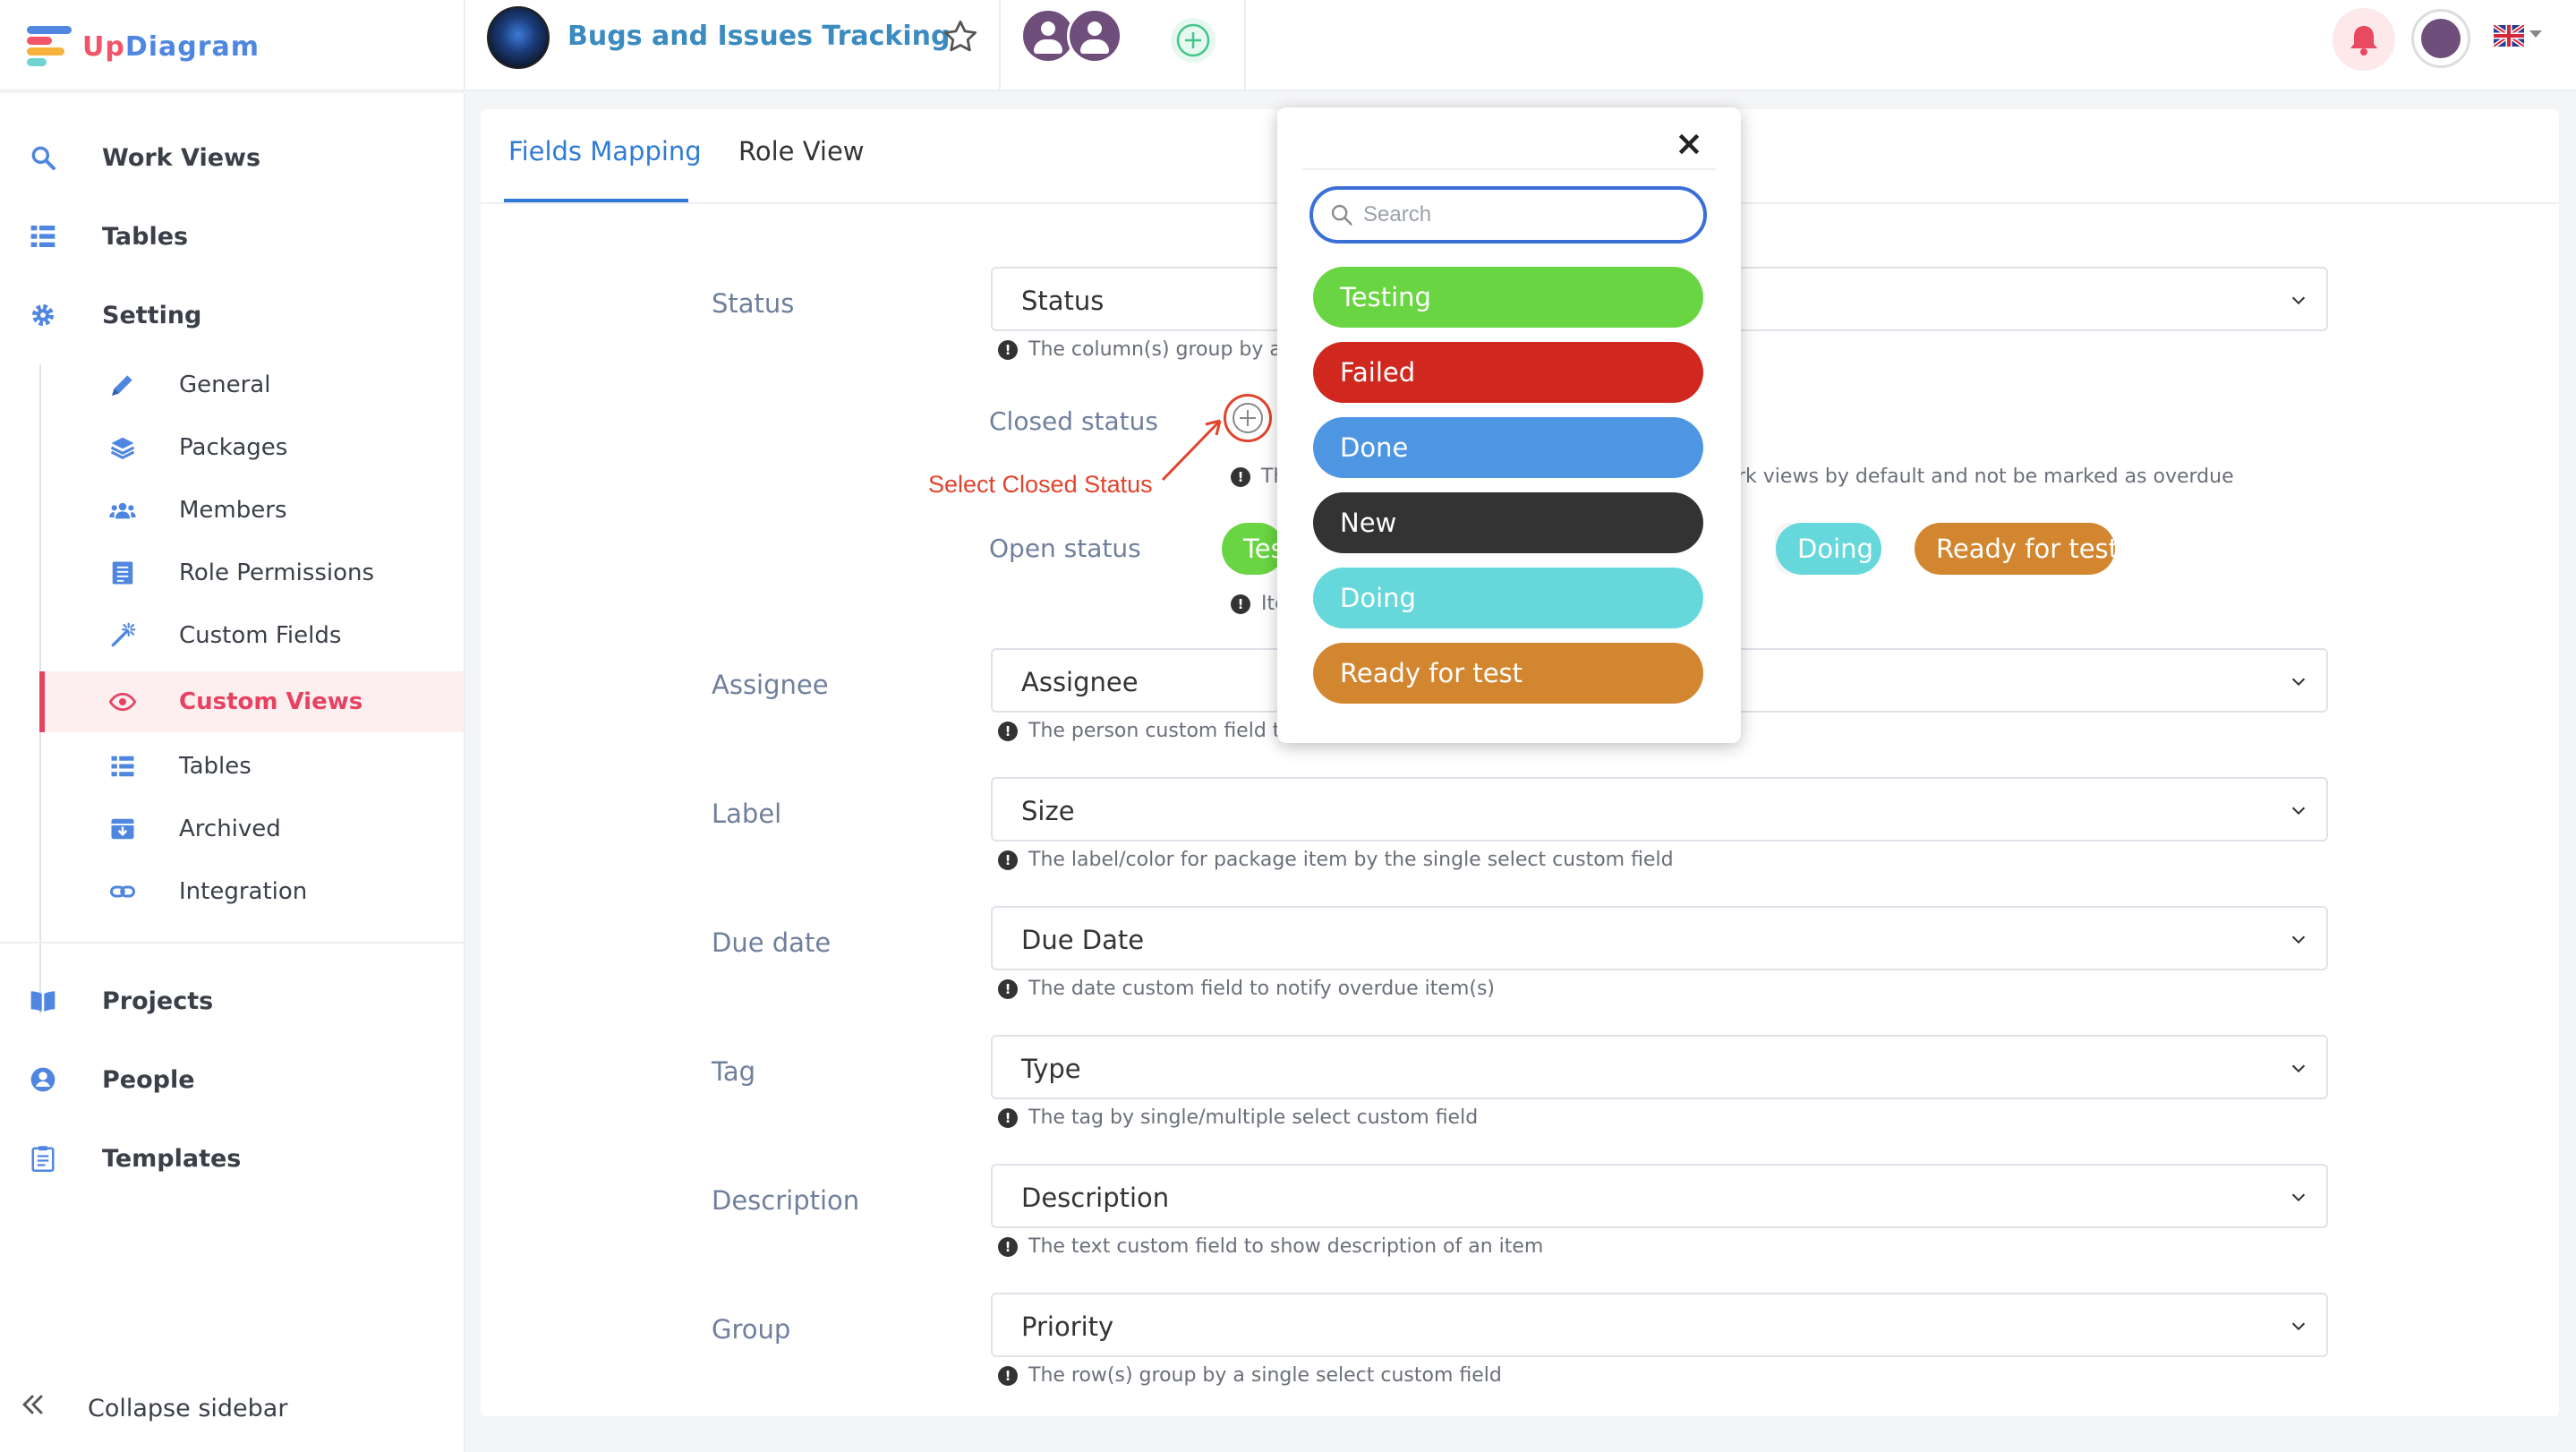 This screenshot has height=1452, width=2576. I want to click on tag-select: Type, so click(1659, 1067).